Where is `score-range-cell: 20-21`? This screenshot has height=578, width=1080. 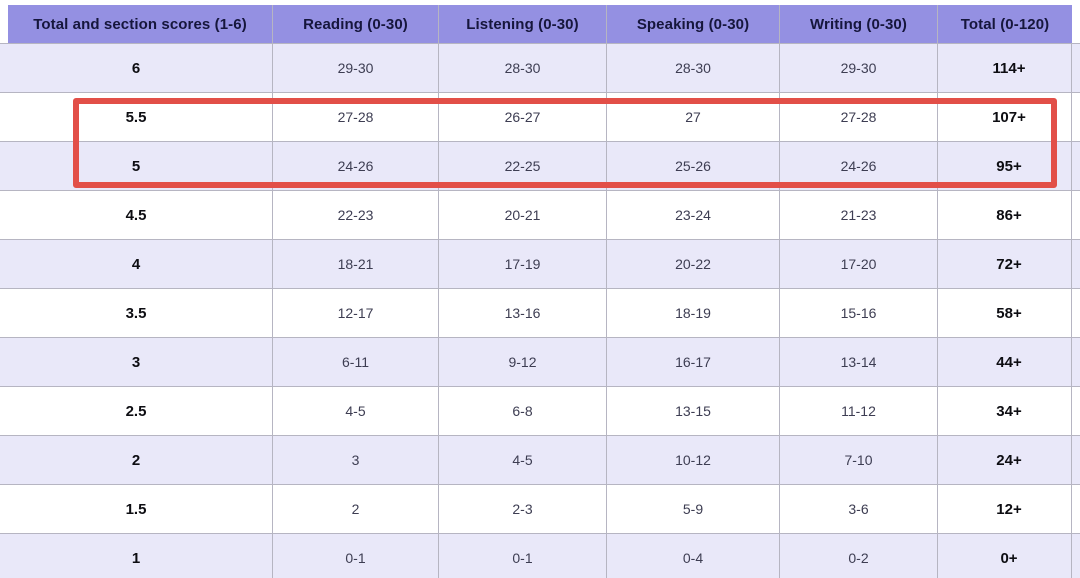 score-range-cell: 20-21 is located at coordinates (523, 215).